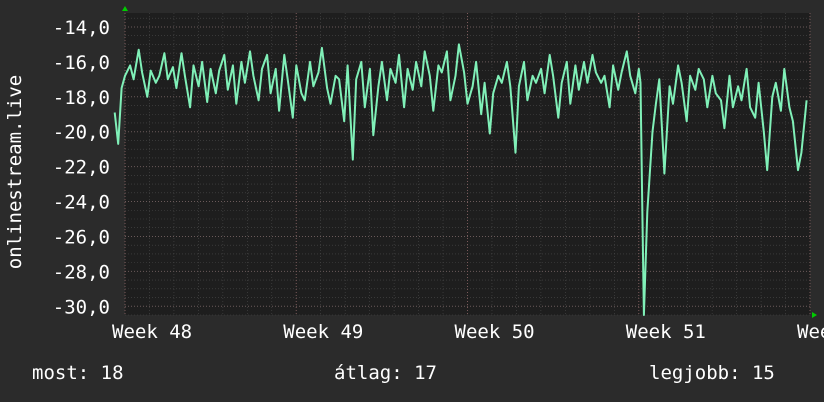 The width and height of the screenshot is (824, 402). What do you see at coordinates (15, 172) in the screenshot?
I see `y-axis-title: onlinestream.live` at bounding box center [15, 172].